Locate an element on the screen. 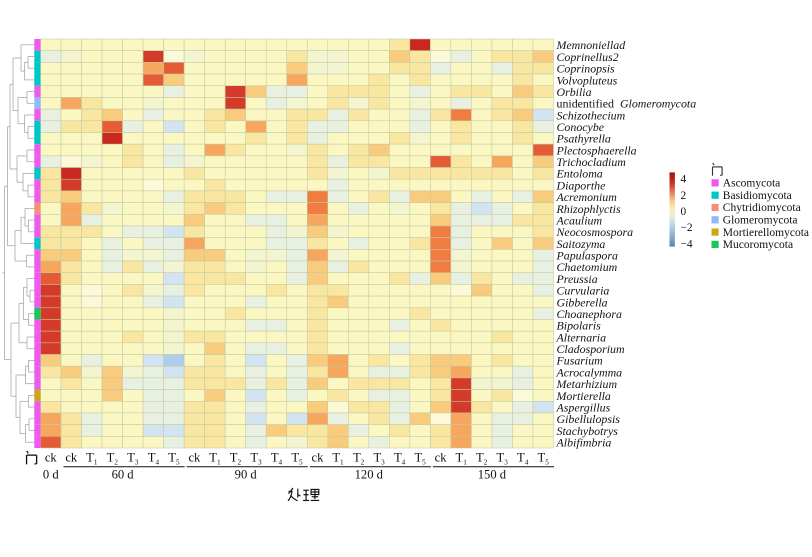 The width and height of the screenshot is (812, 557). svg-text: Glomeromycota is located at coordinates (760, 221).